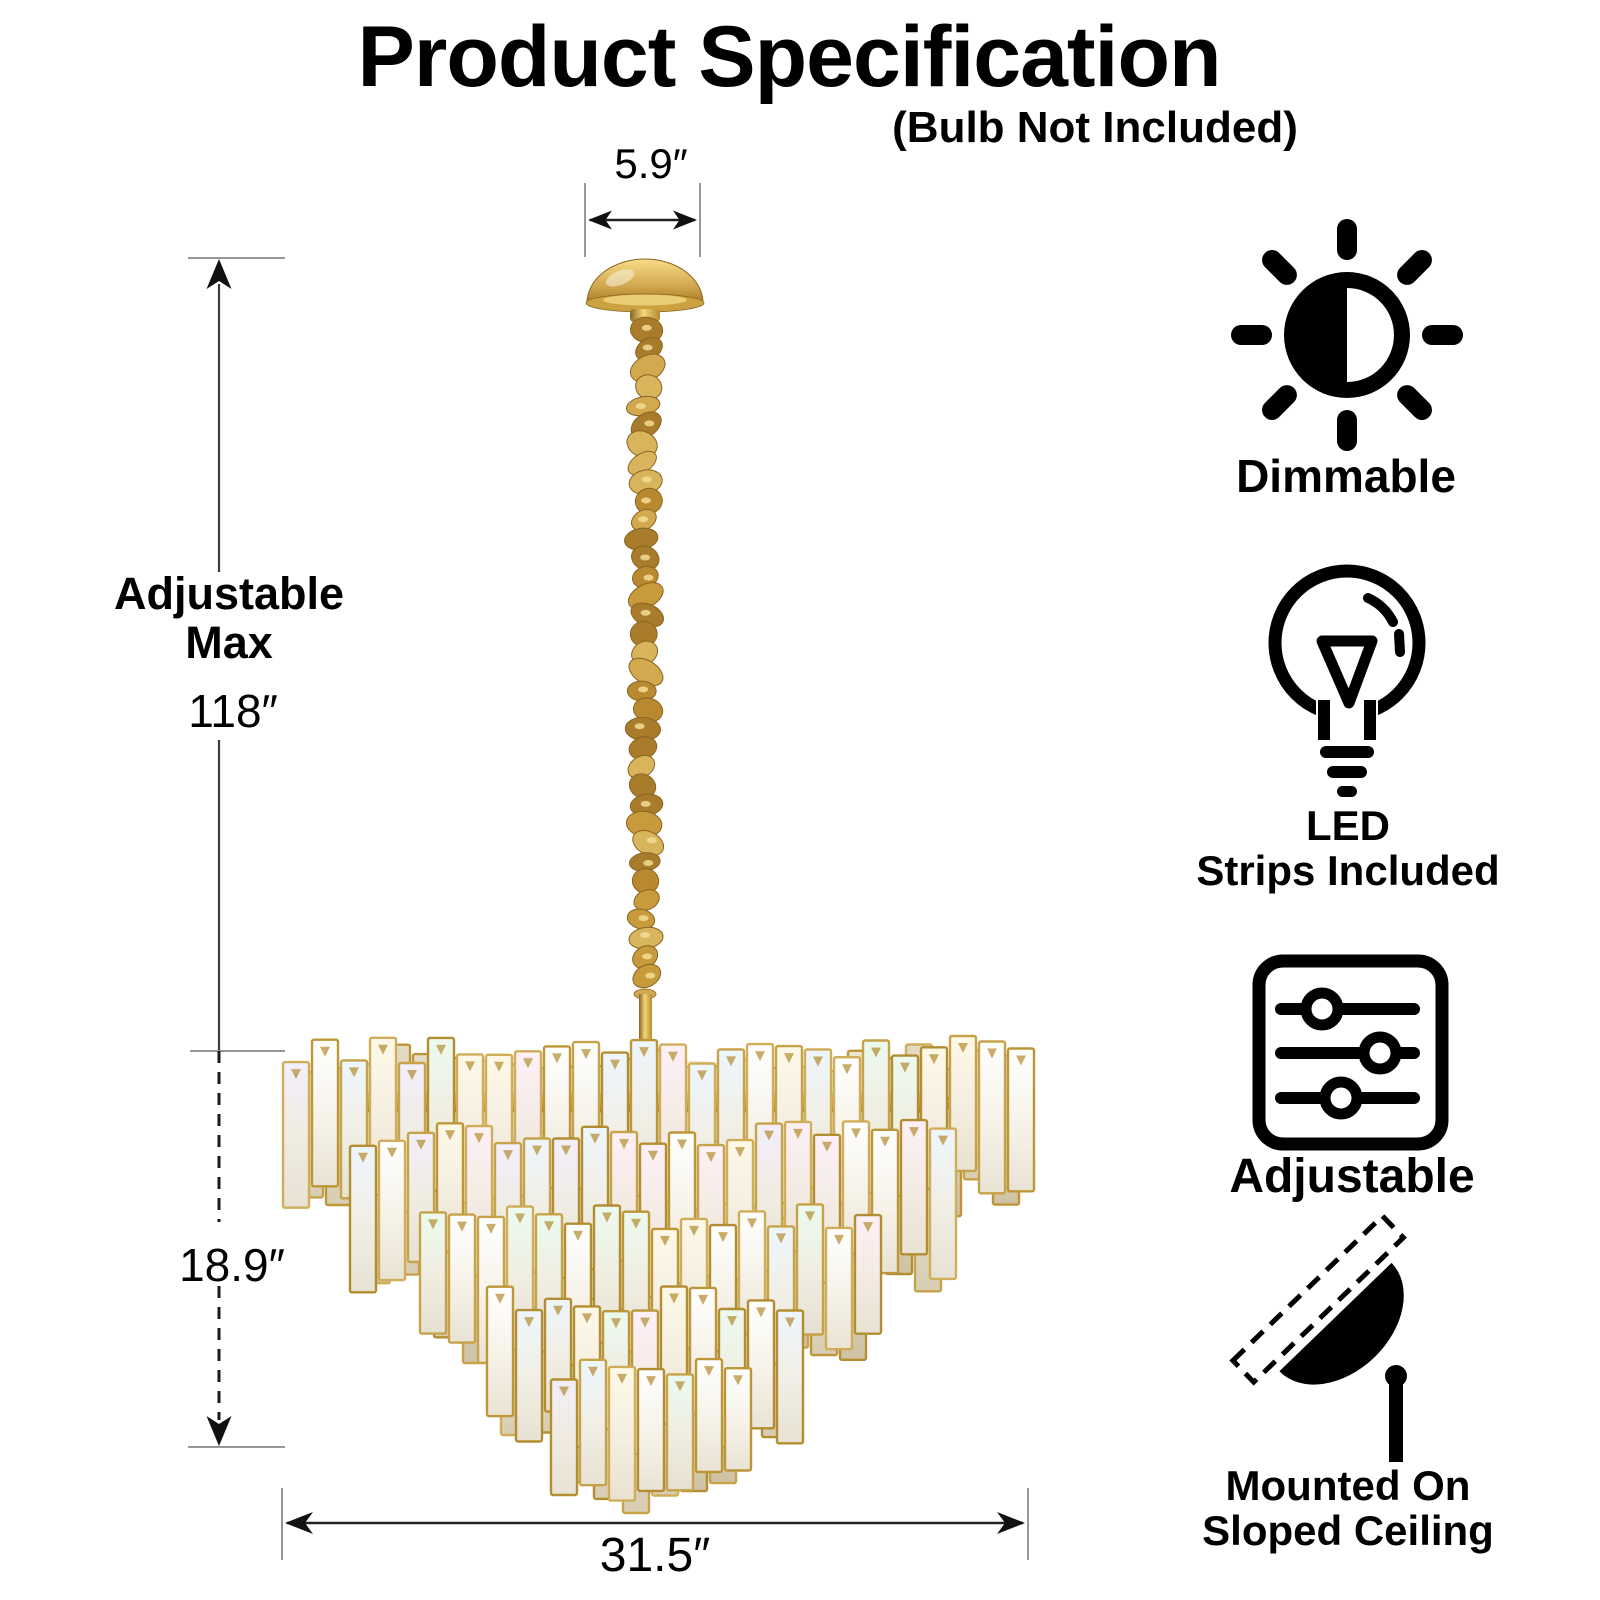 This screenshot has height=1600, width=1600. Describe the element at coordinates (655, 1555) in the screenshot. I see `body-width-label: 31.5″` at that location.